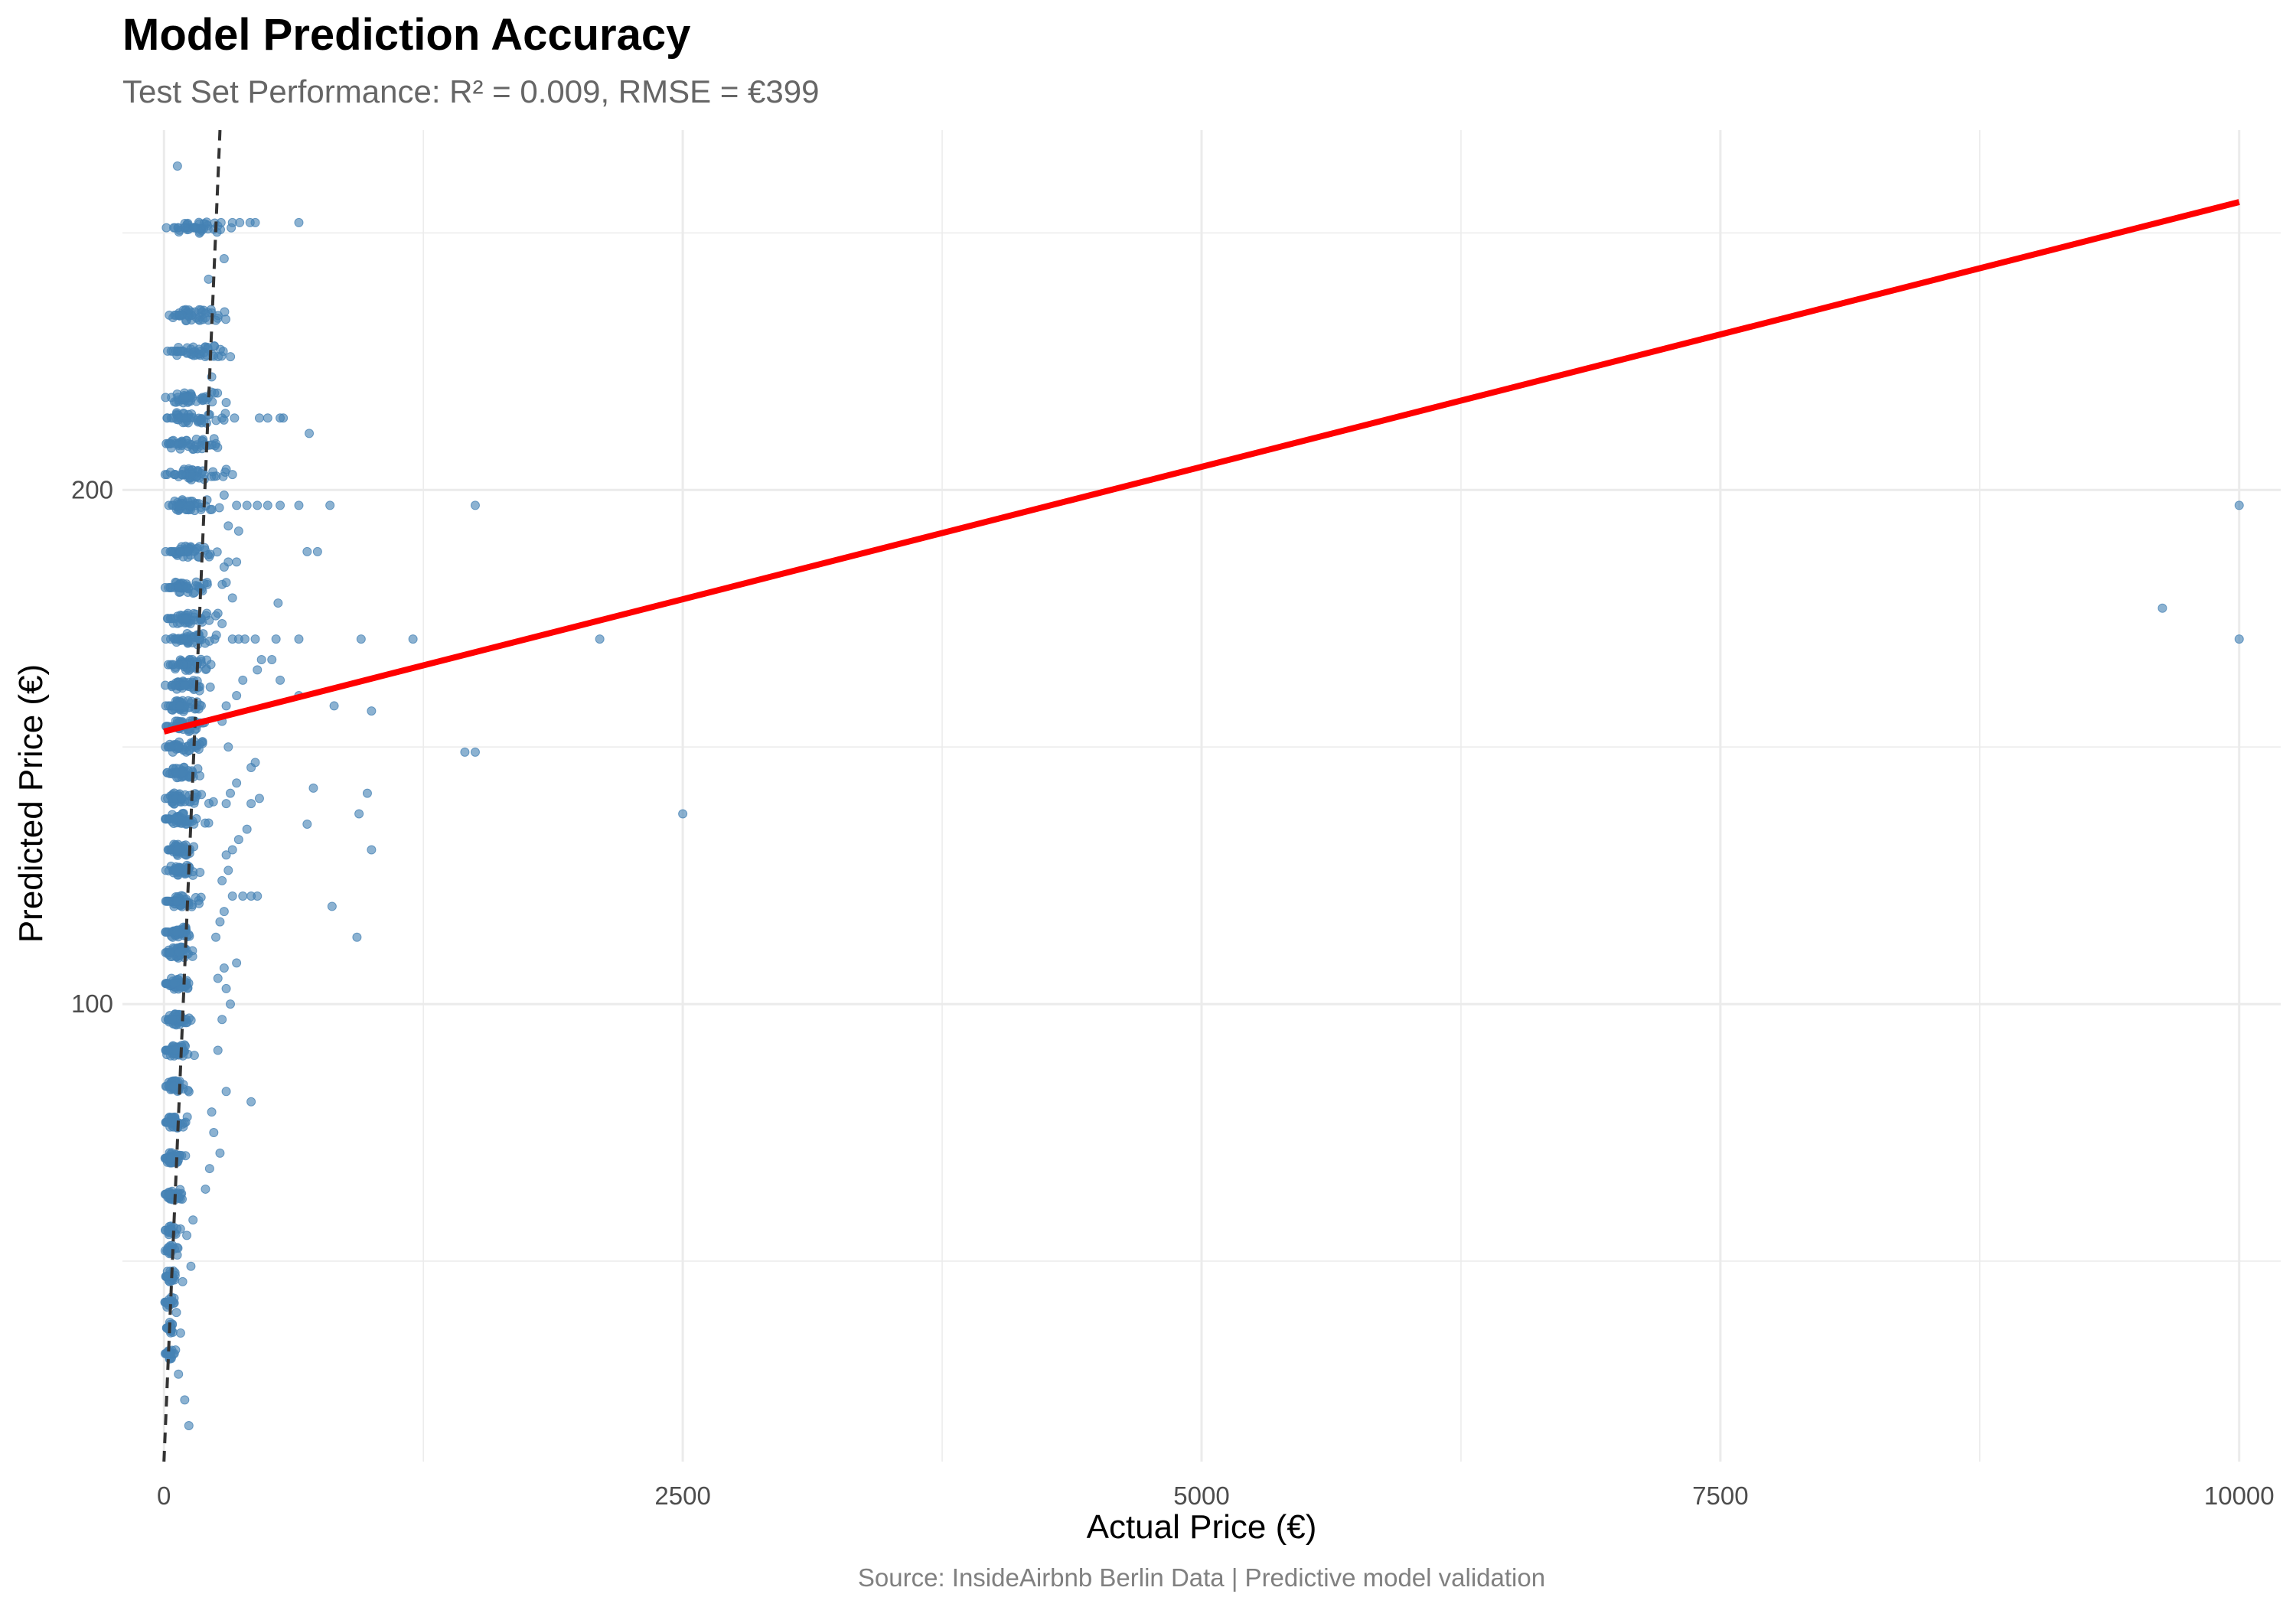 The height and width of the screenshot is (1607, 2296). Describe the element at coordinates (92, 489) in the screenshot. I see `y-tick-label: 200` at that location.